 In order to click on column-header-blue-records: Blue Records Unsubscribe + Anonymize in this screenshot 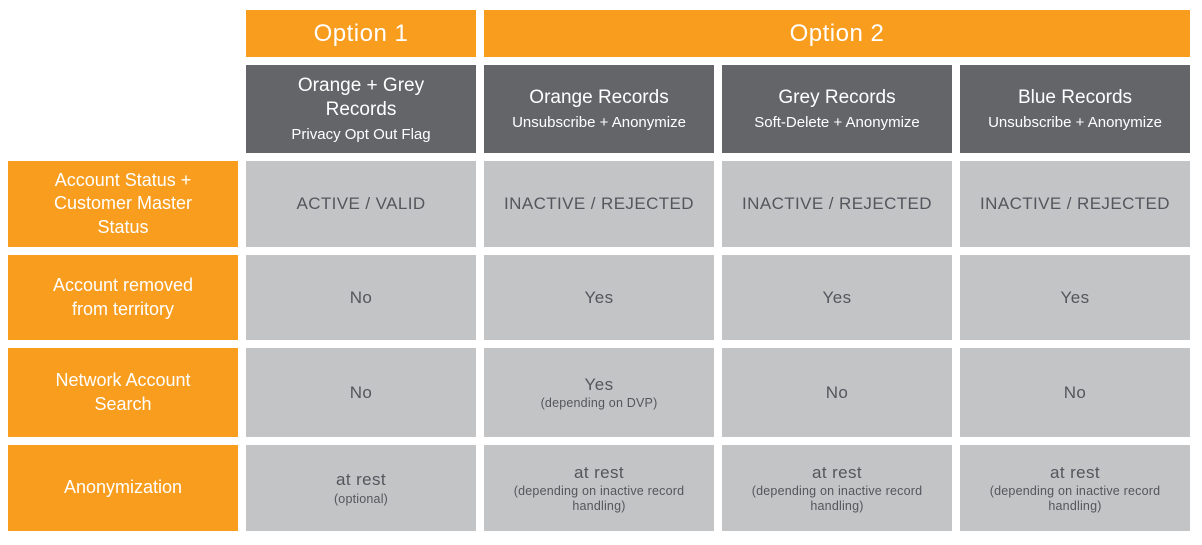, I will do `click(1075, 109)`.